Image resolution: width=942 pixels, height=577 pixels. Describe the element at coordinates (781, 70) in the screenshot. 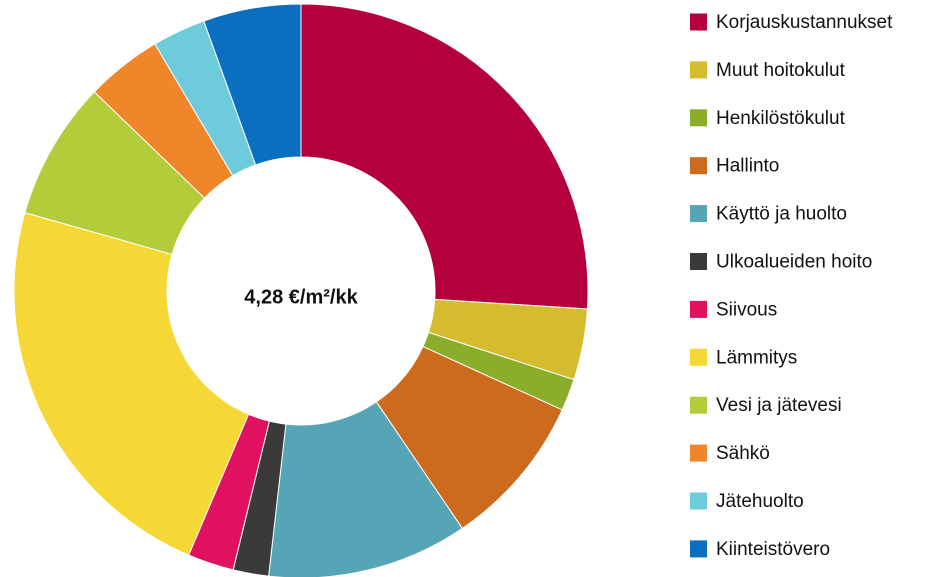

I see `legend-label: Muut hoitokulut` at that location.